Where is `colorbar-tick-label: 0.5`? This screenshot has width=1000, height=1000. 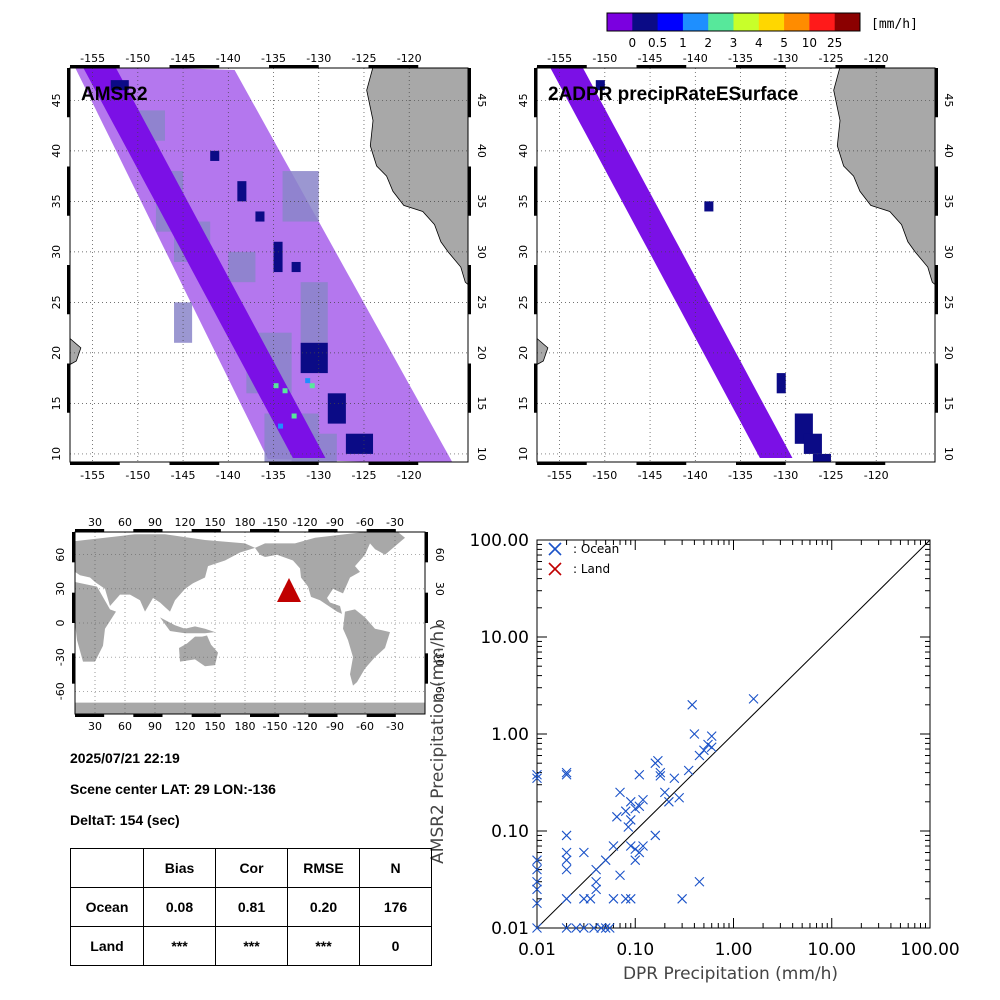
colorbar-tick-label: 0.5 is located at coordinates (657, 43).